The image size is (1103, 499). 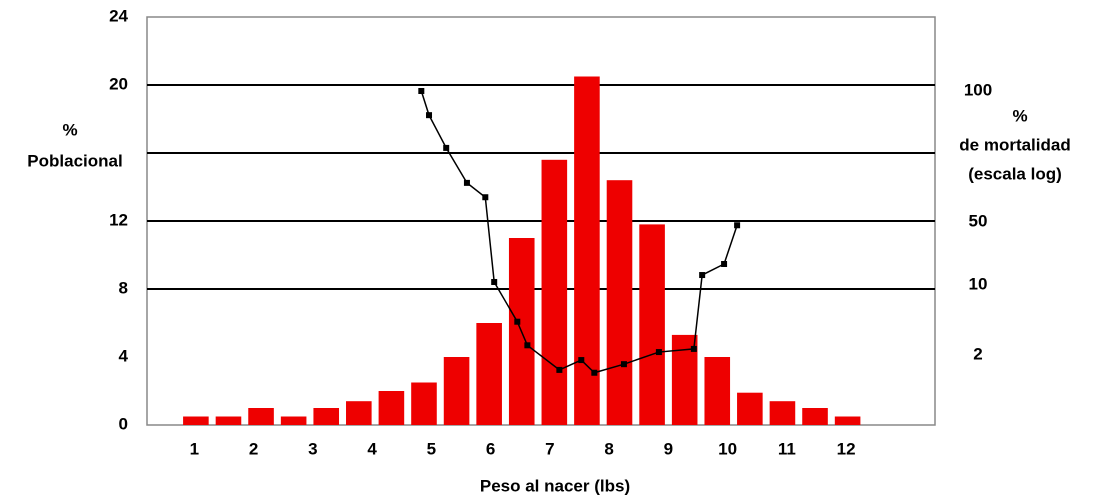 What do you see at coordinates (372, 448) in the screenshot?
I see `x-tick-label: 4` at bounding box center [372, 448].